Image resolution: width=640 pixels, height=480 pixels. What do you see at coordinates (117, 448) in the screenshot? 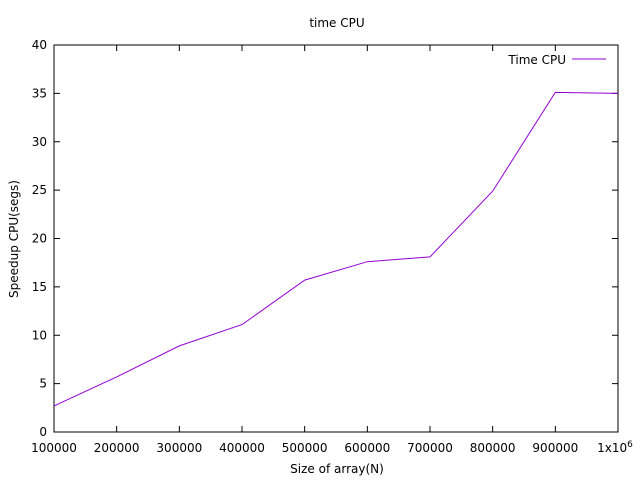
I see `x-tick-label: 200000` at bounding box center [117, 448].